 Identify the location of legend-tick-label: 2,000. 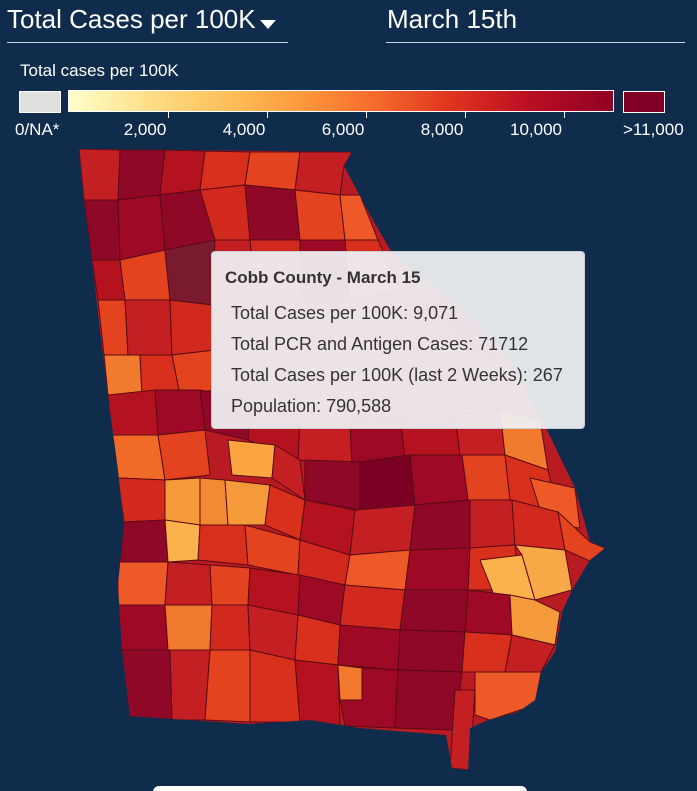
(145, 129).